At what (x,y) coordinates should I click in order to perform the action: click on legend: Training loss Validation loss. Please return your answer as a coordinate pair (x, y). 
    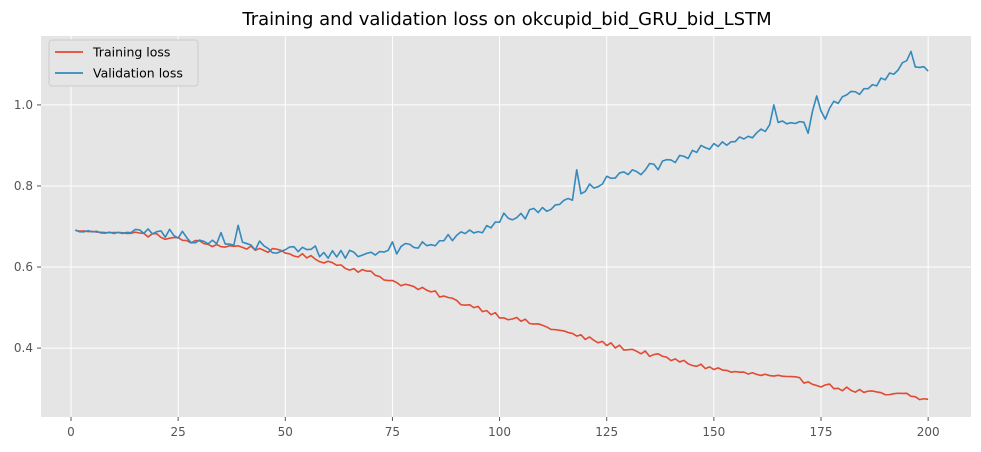
    Looking at the image, I should click on (123, 63).